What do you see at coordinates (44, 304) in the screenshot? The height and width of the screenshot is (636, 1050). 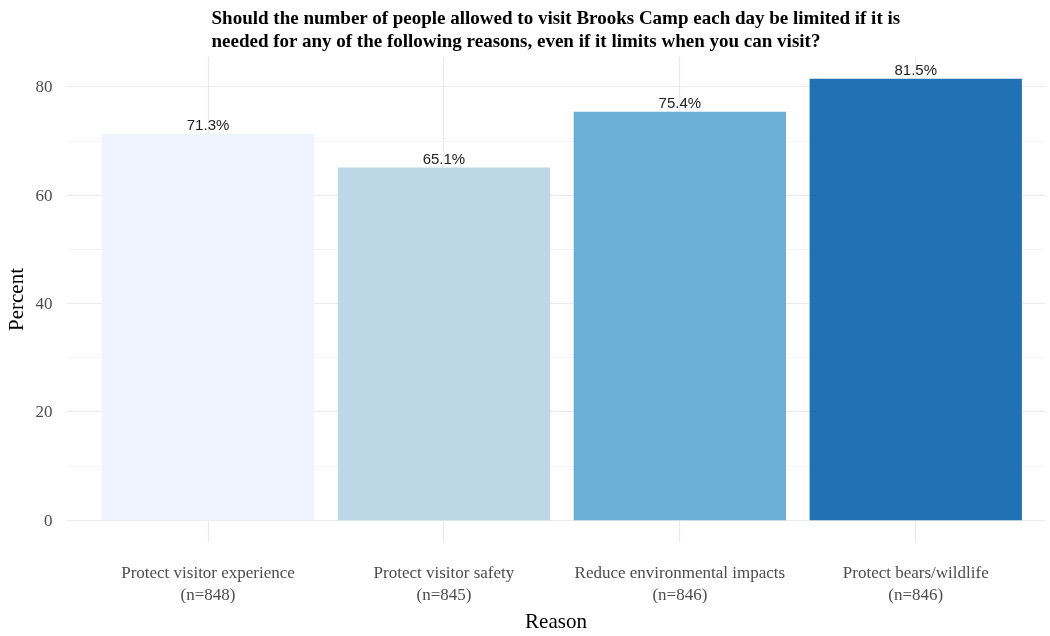 I see `y-tick-label: 40` at bounding box center [44, 304].